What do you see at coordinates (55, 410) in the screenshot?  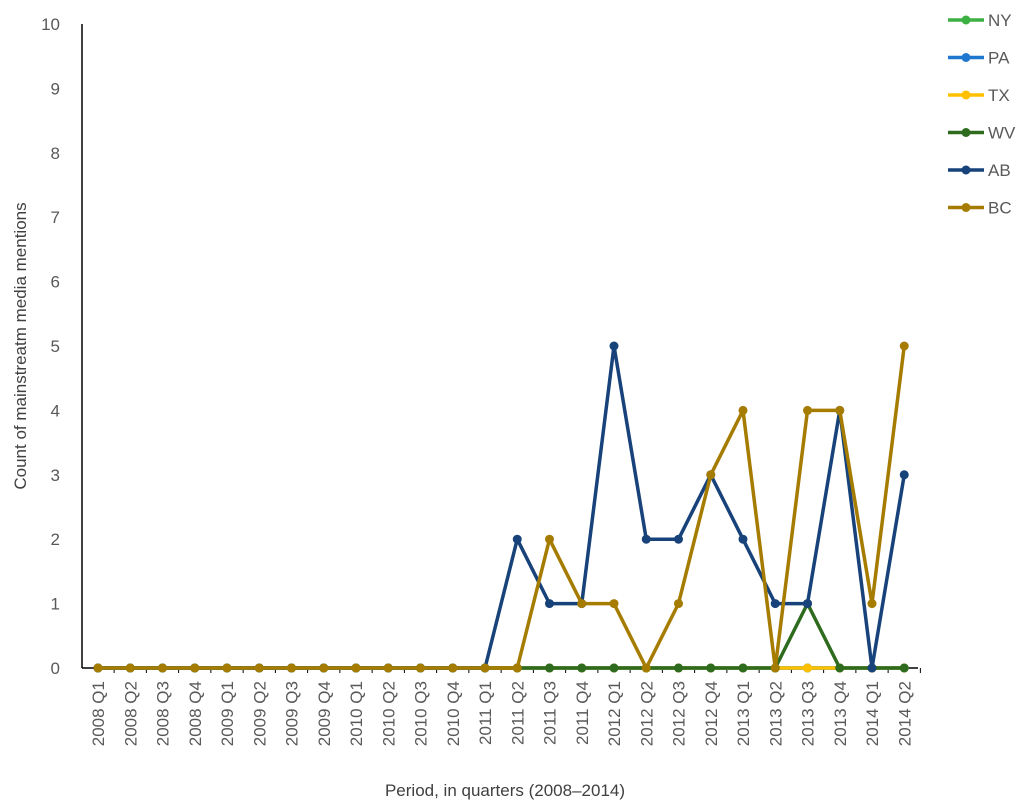 I see `y-tick-label: 4` at bounding box center [55, 410].